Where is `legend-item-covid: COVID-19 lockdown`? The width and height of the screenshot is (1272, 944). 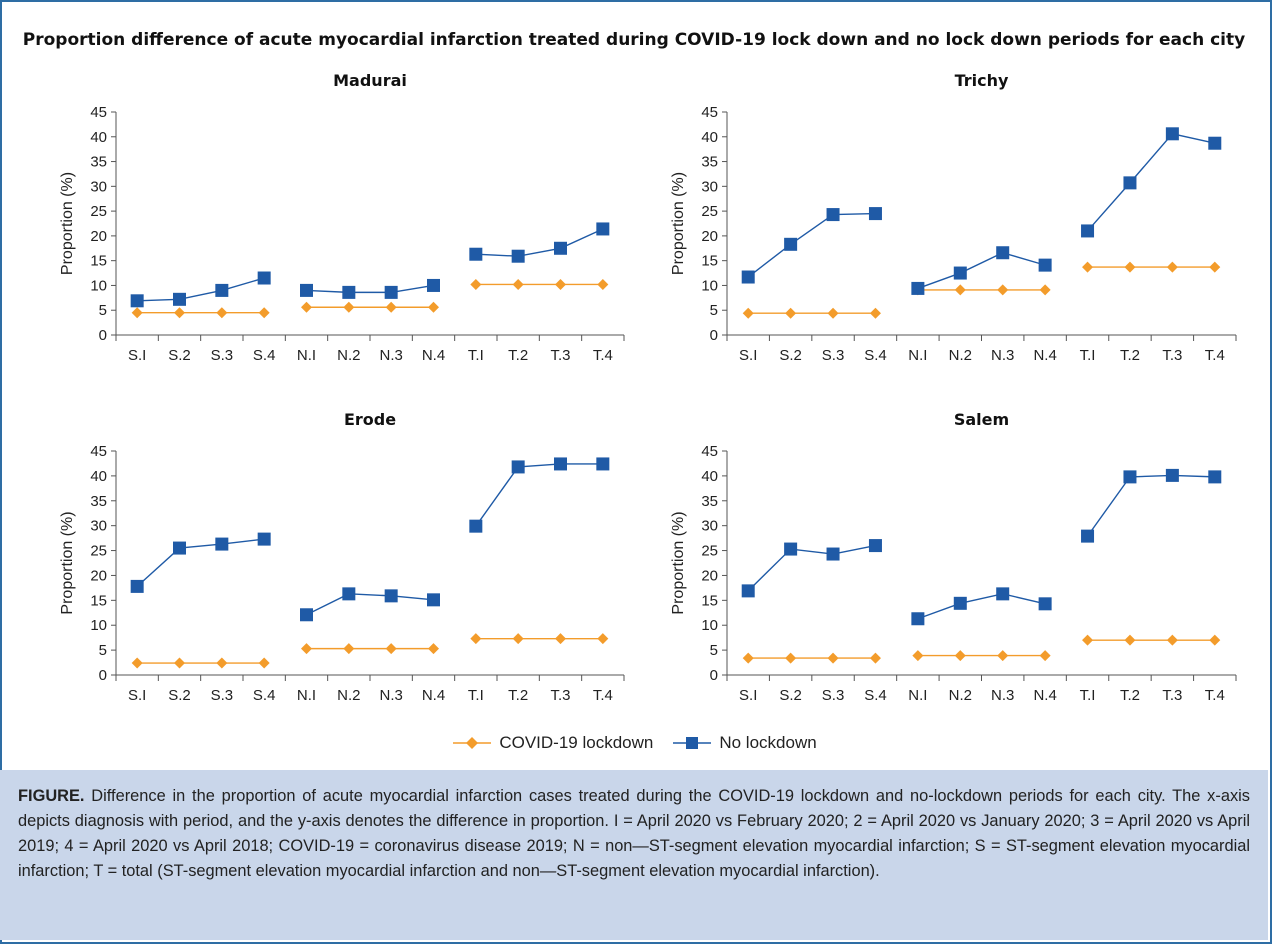
legend-item-covid: COVID-19 lockdown is located at coordinates (552, 743).